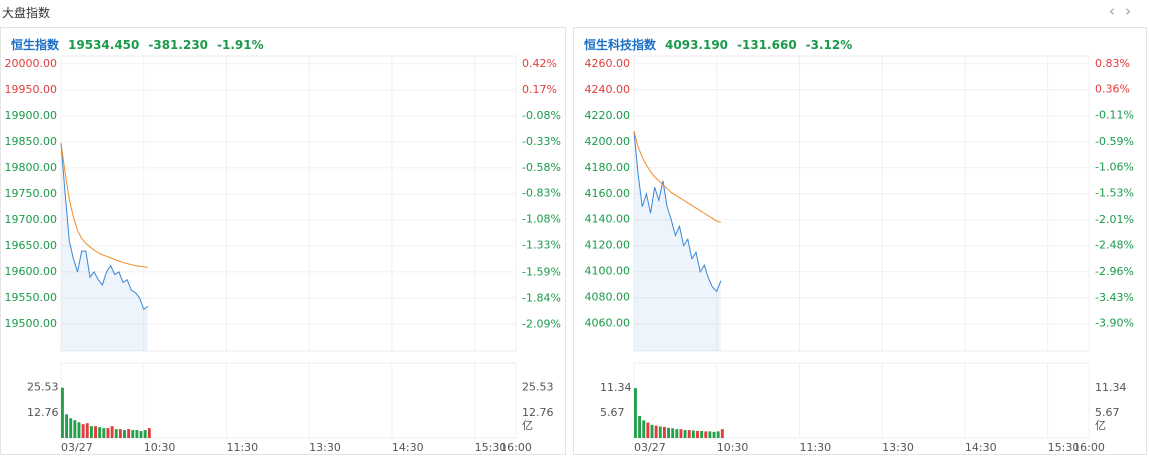 Image resolution: width=1149 pixels, height=456 pixels. What do you see at coordinates (608, 297) in the screenshot?
I see `y-tick-label: 4080.00` at bounding box center [608, 297].